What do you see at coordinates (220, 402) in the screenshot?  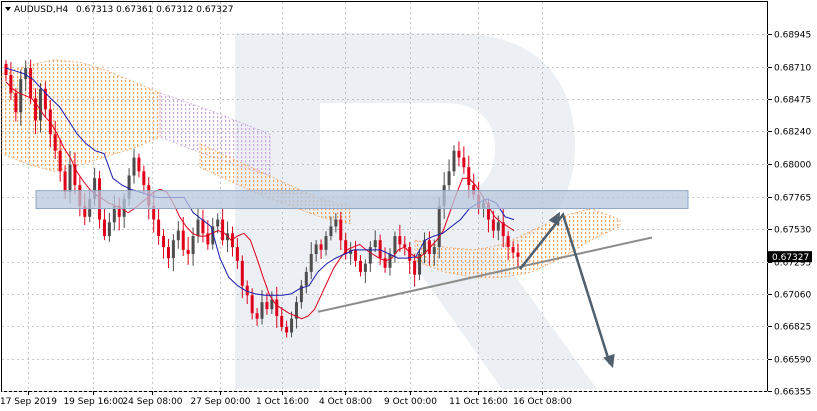 I see `time-tick-label: 27 Sep 00:00` at bounding box center [220, 402].